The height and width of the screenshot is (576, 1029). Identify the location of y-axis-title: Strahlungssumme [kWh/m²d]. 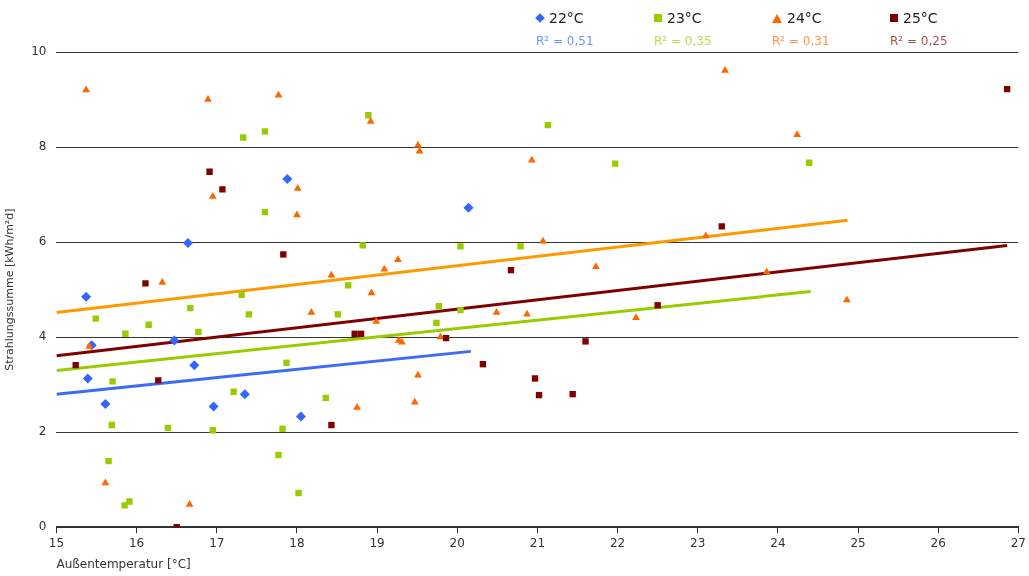
(10, 289).